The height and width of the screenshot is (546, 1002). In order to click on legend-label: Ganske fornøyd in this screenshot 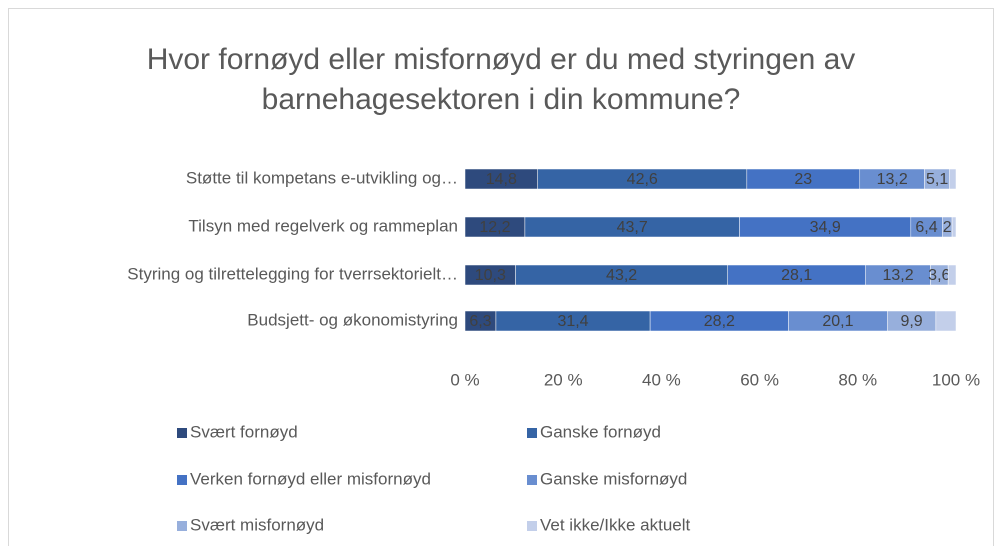, I will do `click(600, 431)`.